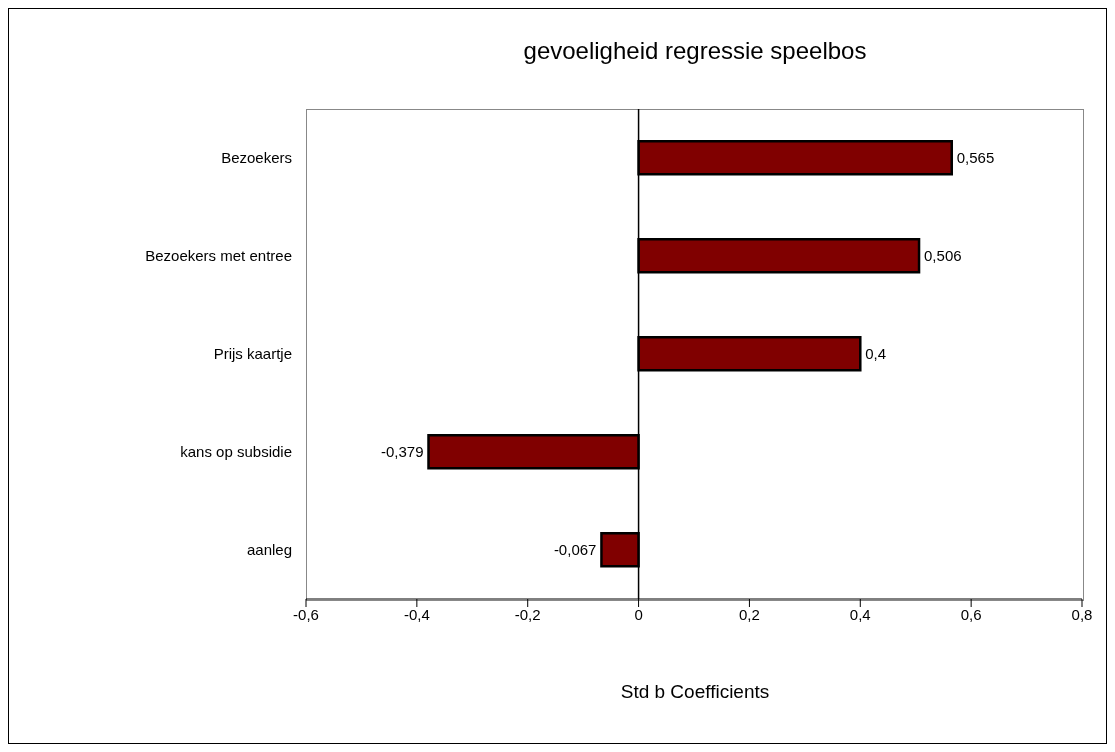 Image resolution: width=1115 pixels, height=752 pixels. I want to click on y-tick-label: Bezoekers, so click(256, 158).